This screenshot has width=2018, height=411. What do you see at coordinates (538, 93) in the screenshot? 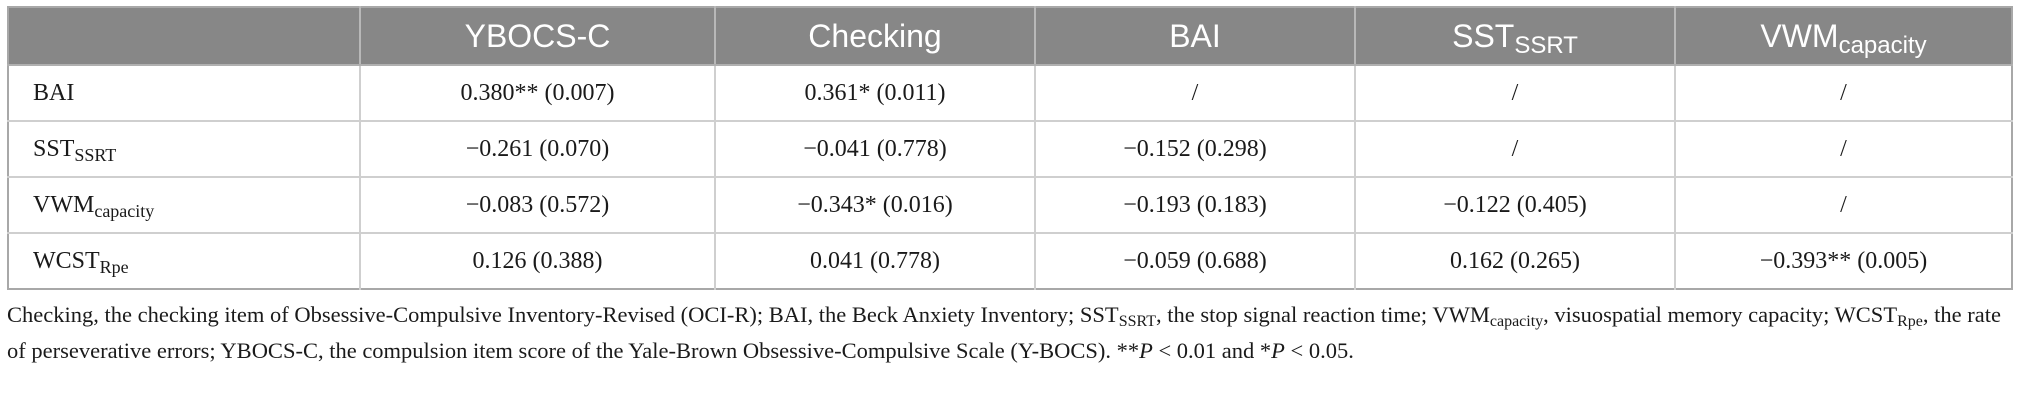
I see `table-cell: 0.380** (0.007)` at bounding box center [538, 93].